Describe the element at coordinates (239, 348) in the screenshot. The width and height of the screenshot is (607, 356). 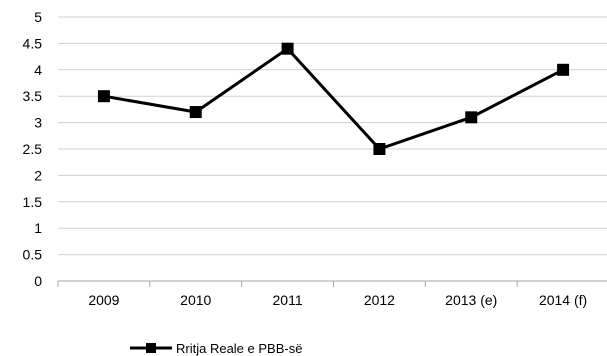
I see `legend-label: Rritja Reale e PBB-së` at that location.